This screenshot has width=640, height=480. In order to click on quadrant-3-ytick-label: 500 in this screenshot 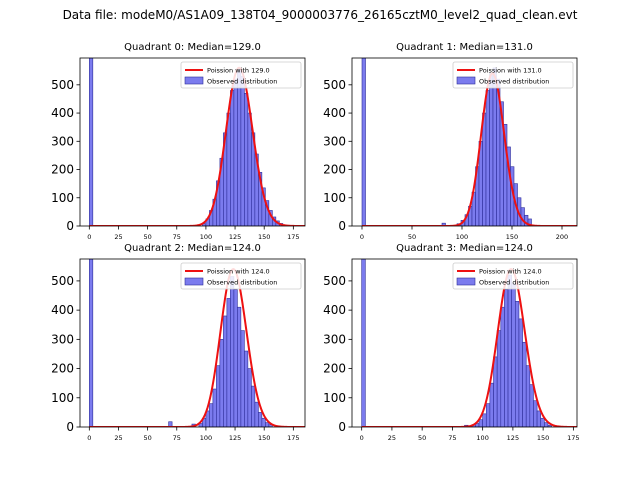, I will do `click(334, 281)`.